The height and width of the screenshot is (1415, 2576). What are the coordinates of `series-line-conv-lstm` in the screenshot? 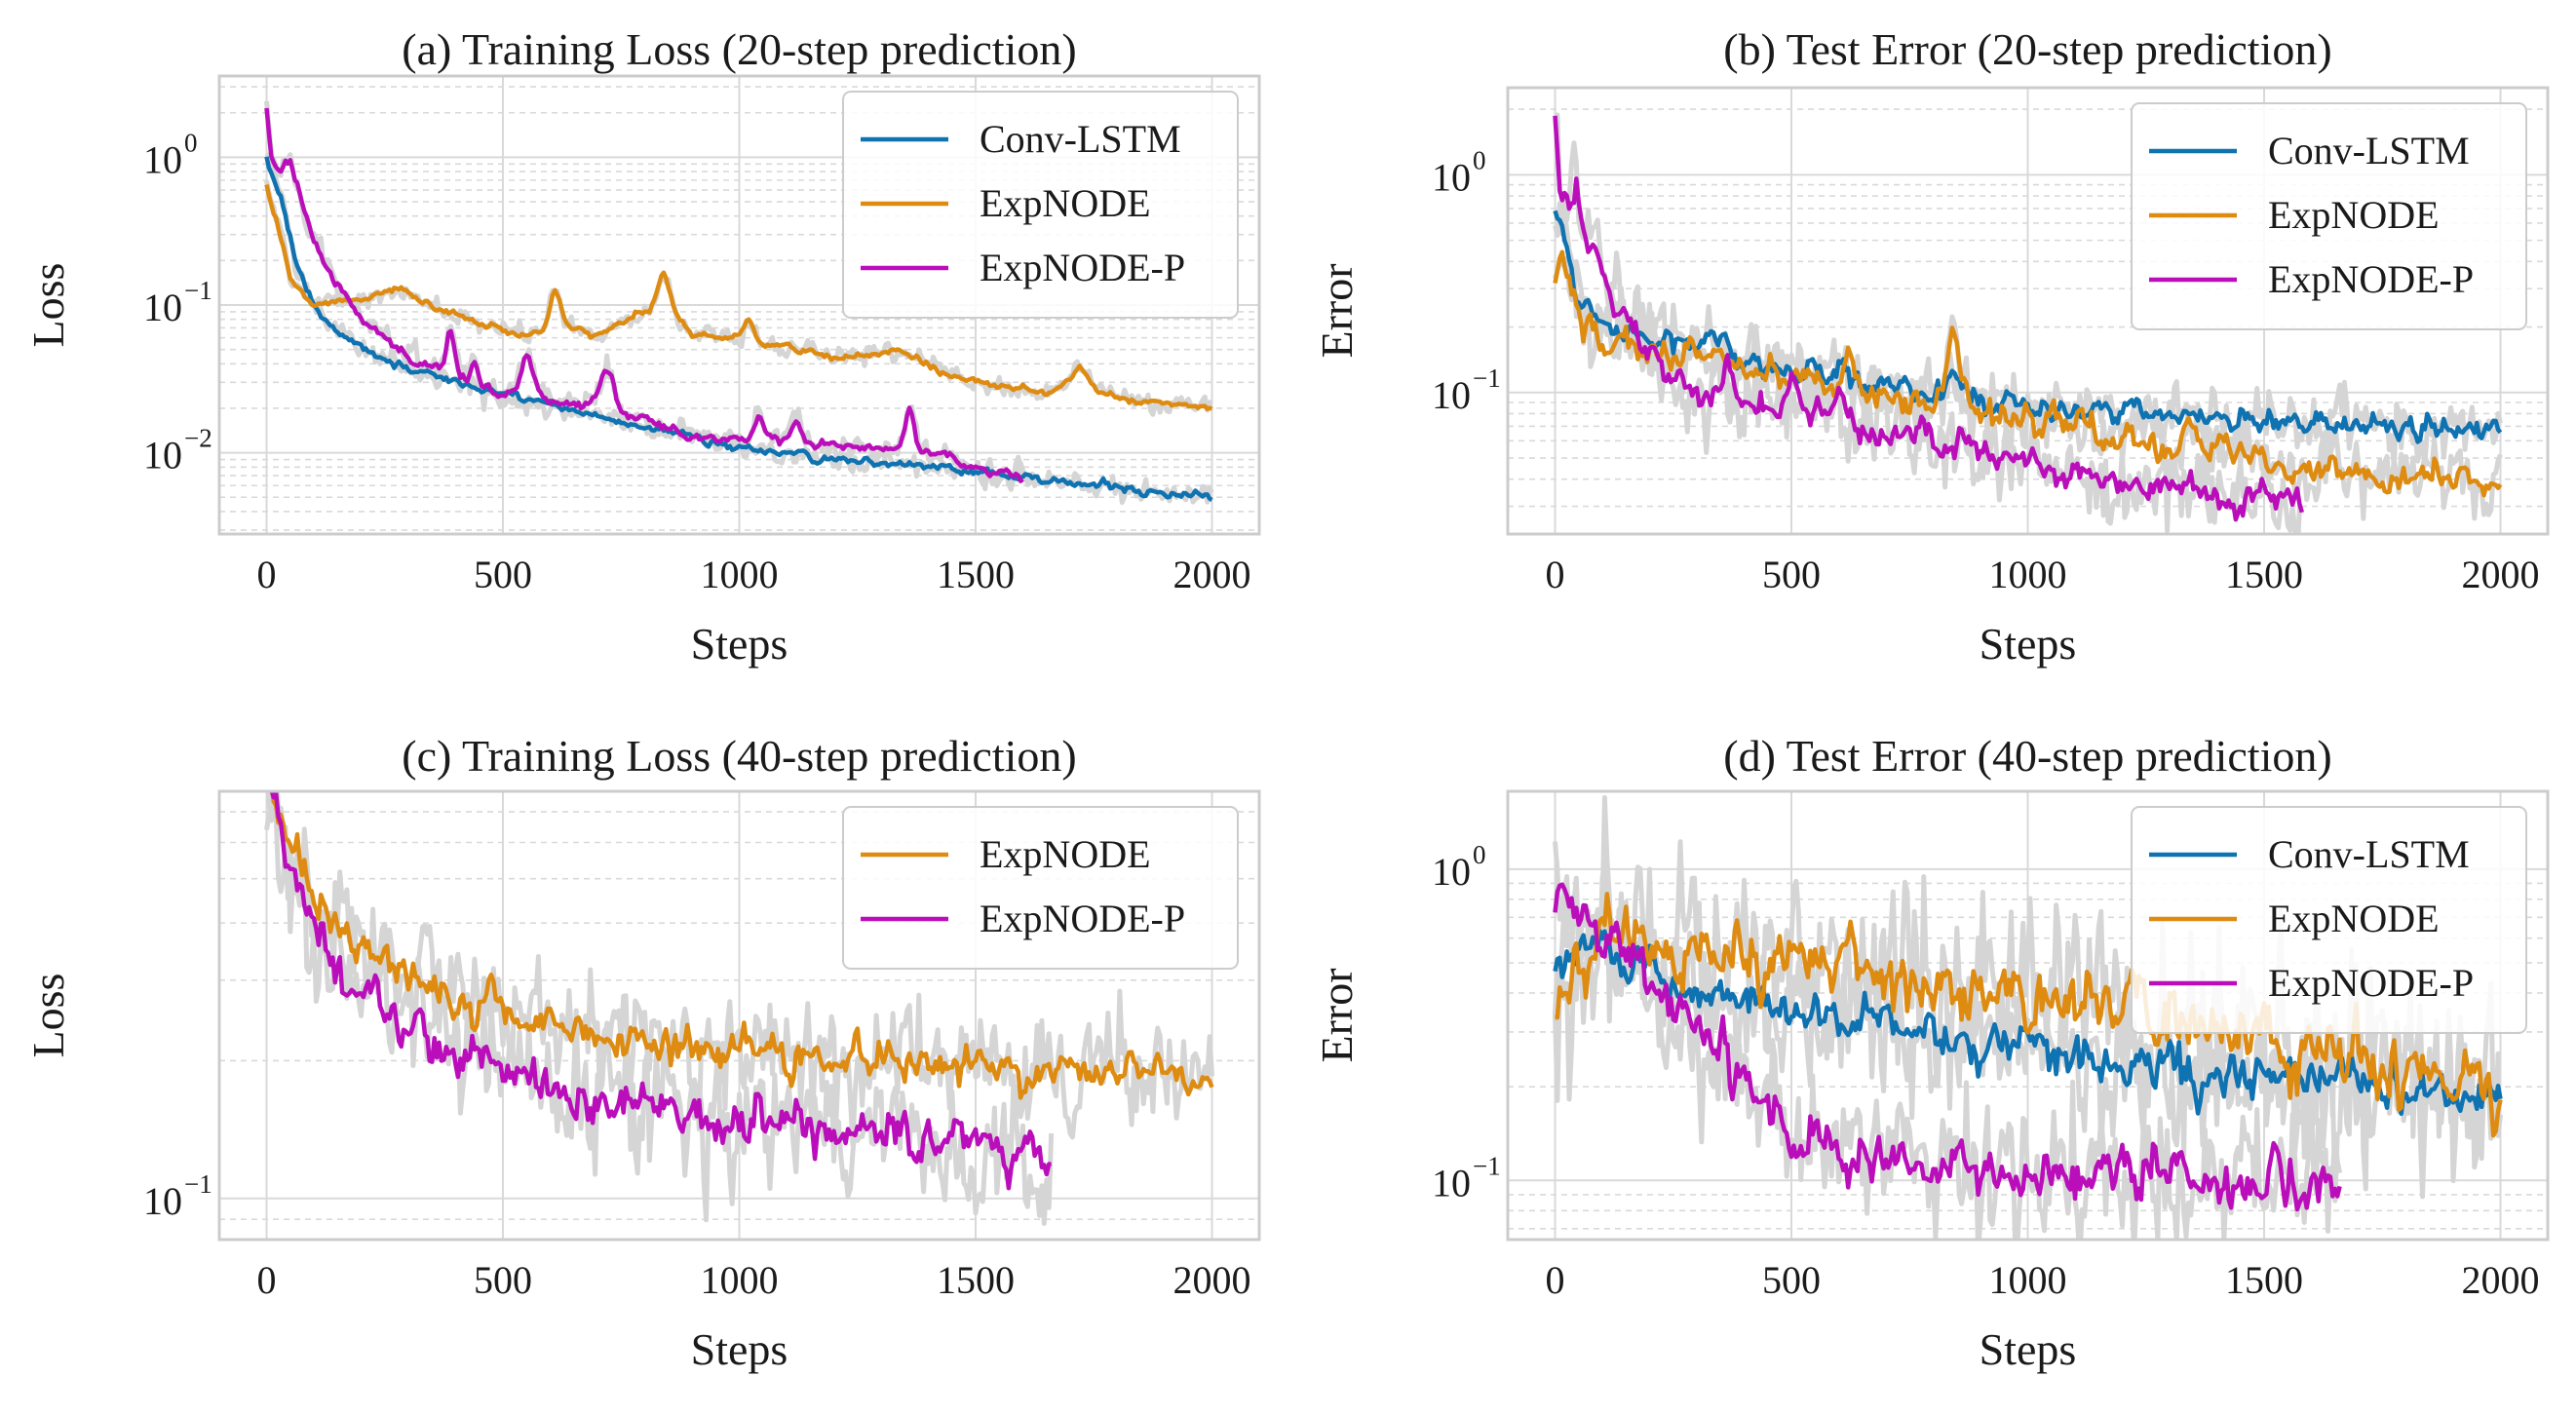 It's located at (738, 329).